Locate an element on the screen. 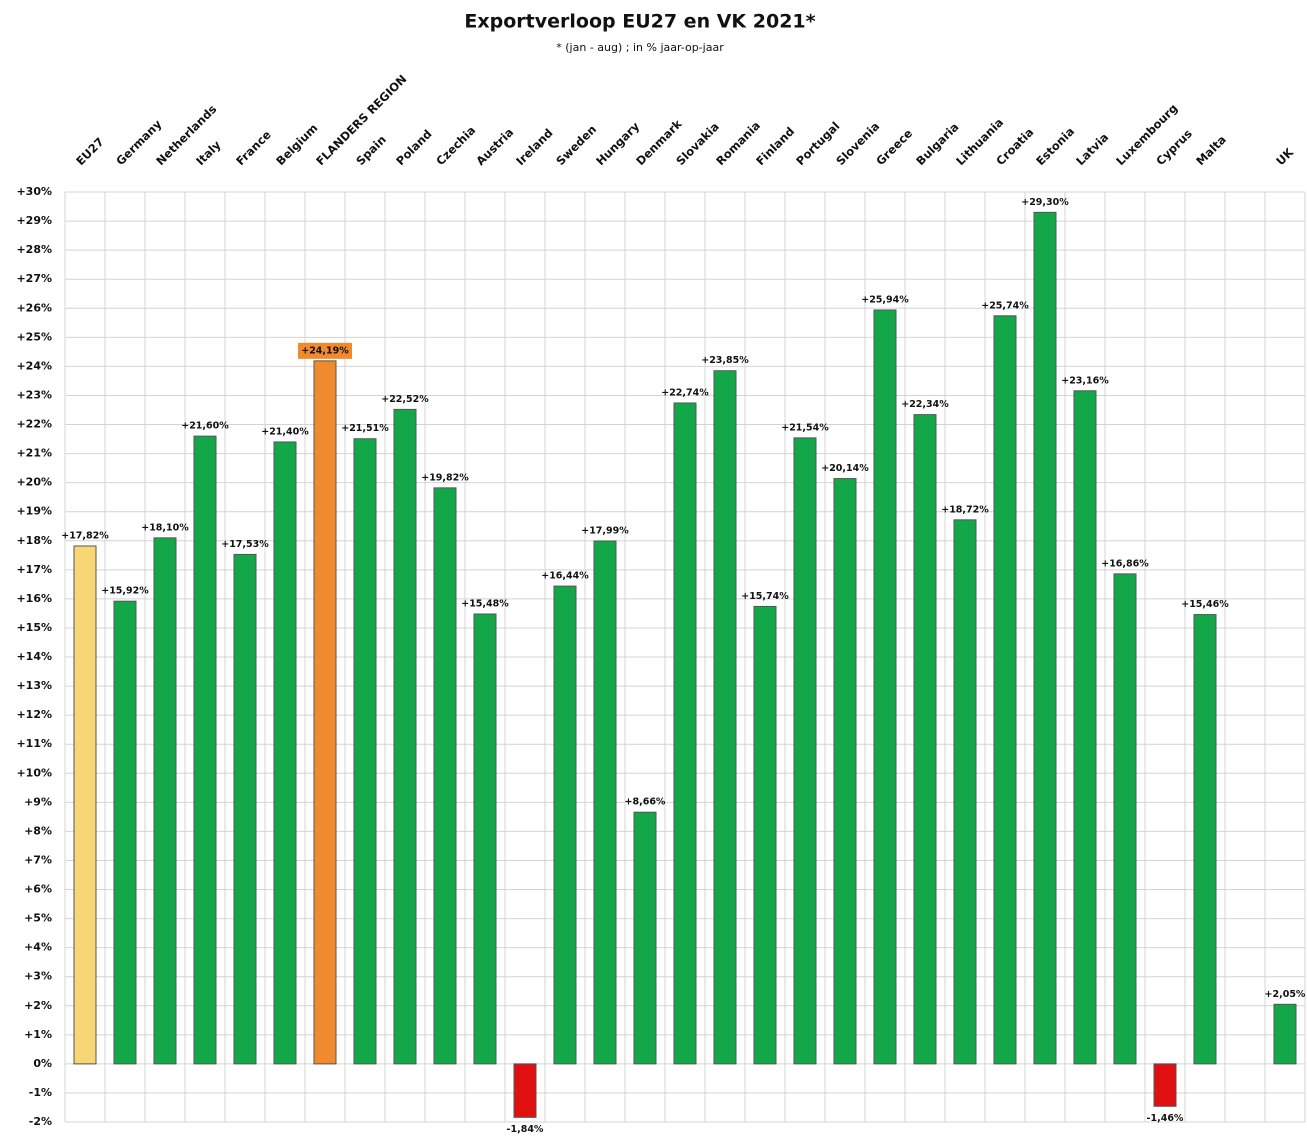 The image size is (1307, 1136). y-tick-label: +25% is located at coordinates (34, 336).